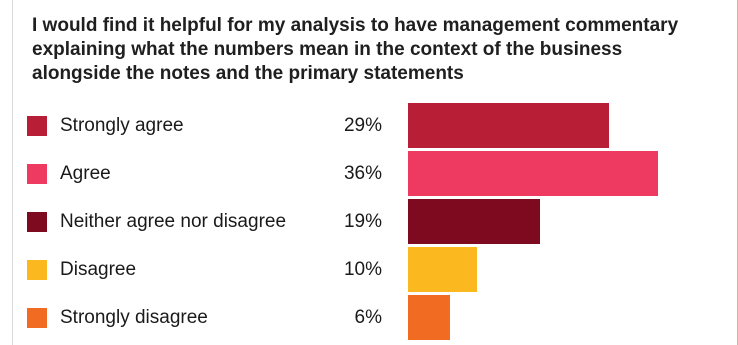 Image resolution: width=738 pixels, height=345 pixels. Describe the element at coordinates (362, 269) in the screenshot. I see `value-label: 10%` at that location.